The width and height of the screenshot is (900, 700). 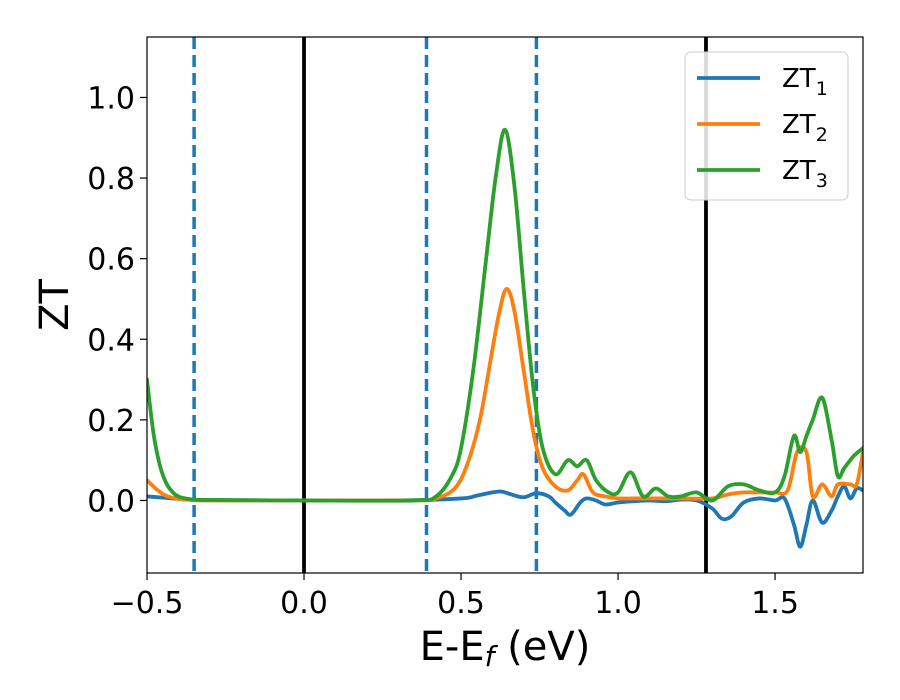 What do you see at coordinates (762, 174) in the screenshot?
I see `legend-item-zt3: ZT3` at bounding box center [762, 174].